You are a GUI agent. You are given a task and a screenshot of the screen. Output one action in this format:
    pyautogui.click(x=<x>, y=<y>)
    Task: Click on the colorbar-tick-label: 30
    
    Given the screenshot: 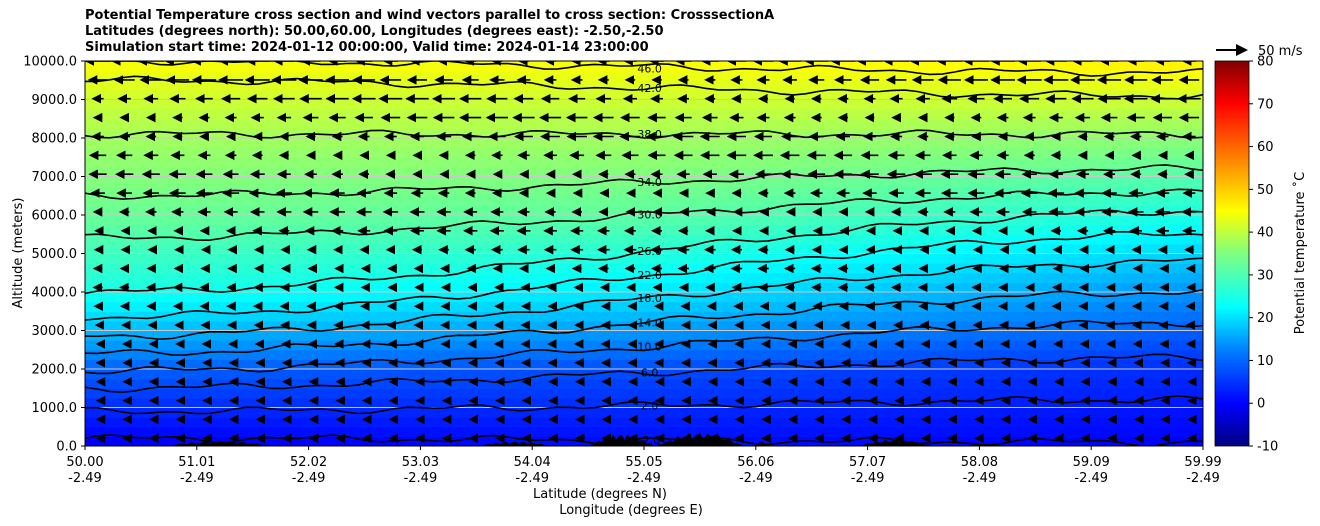 What is the action you would take?
    pyautogui.click(x=1265, y=275)
    